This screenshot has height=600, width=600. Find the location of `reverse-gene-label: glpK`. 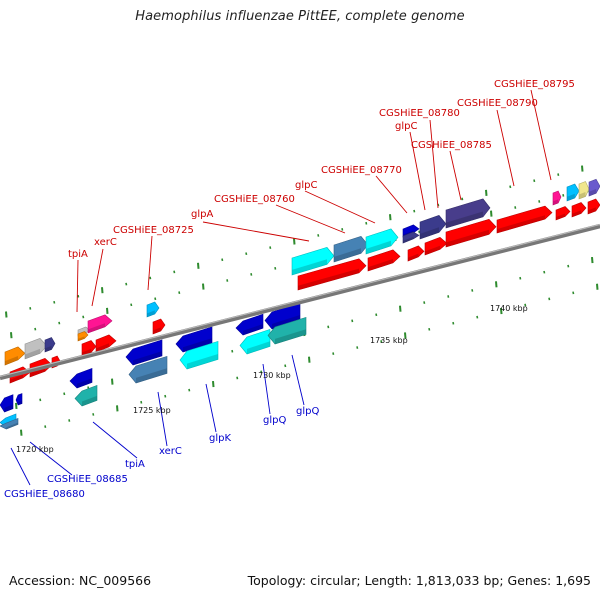

reverse-gene-label: glpK is located at coordinates (220, 438).